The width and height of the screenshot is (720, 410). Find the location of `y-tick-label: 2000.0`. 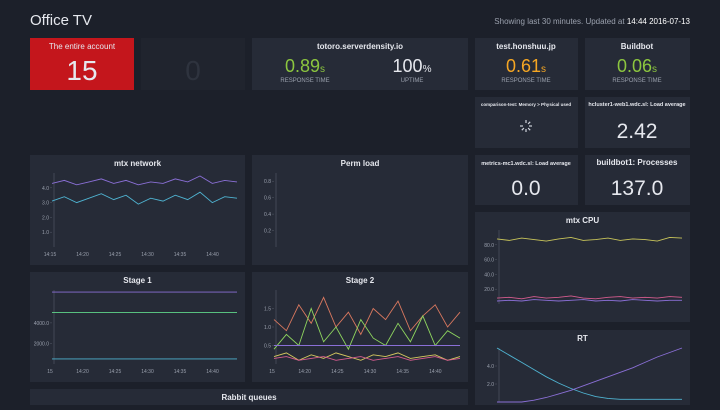

y-tick-label: 2000.0 is located at coordinates (42, 344).